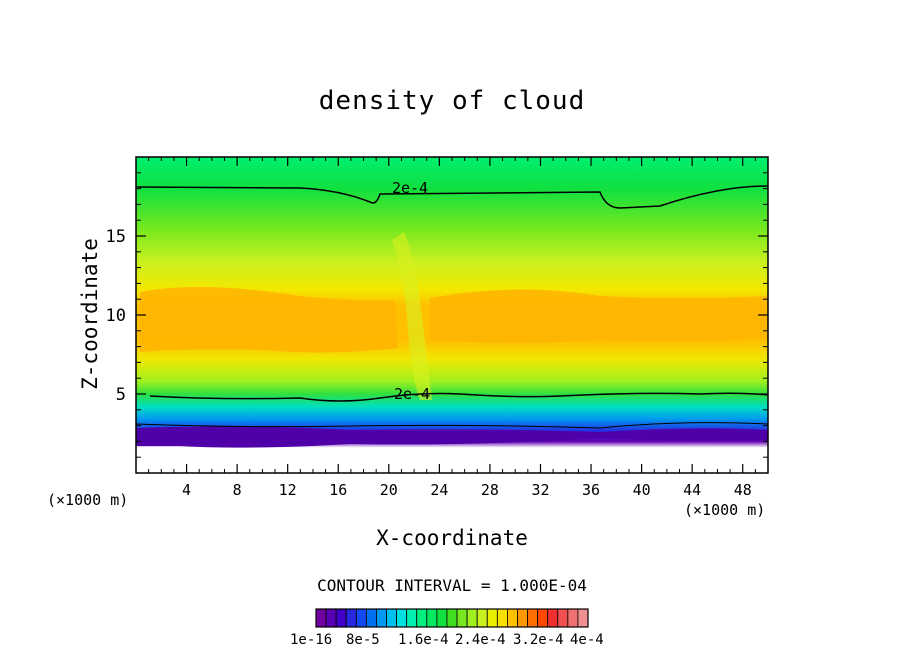  What do you see at coordinates (423, 640) in the screenshot?
I see `colorbar-label: 1.6e-4` at bounding box center [423, 640].